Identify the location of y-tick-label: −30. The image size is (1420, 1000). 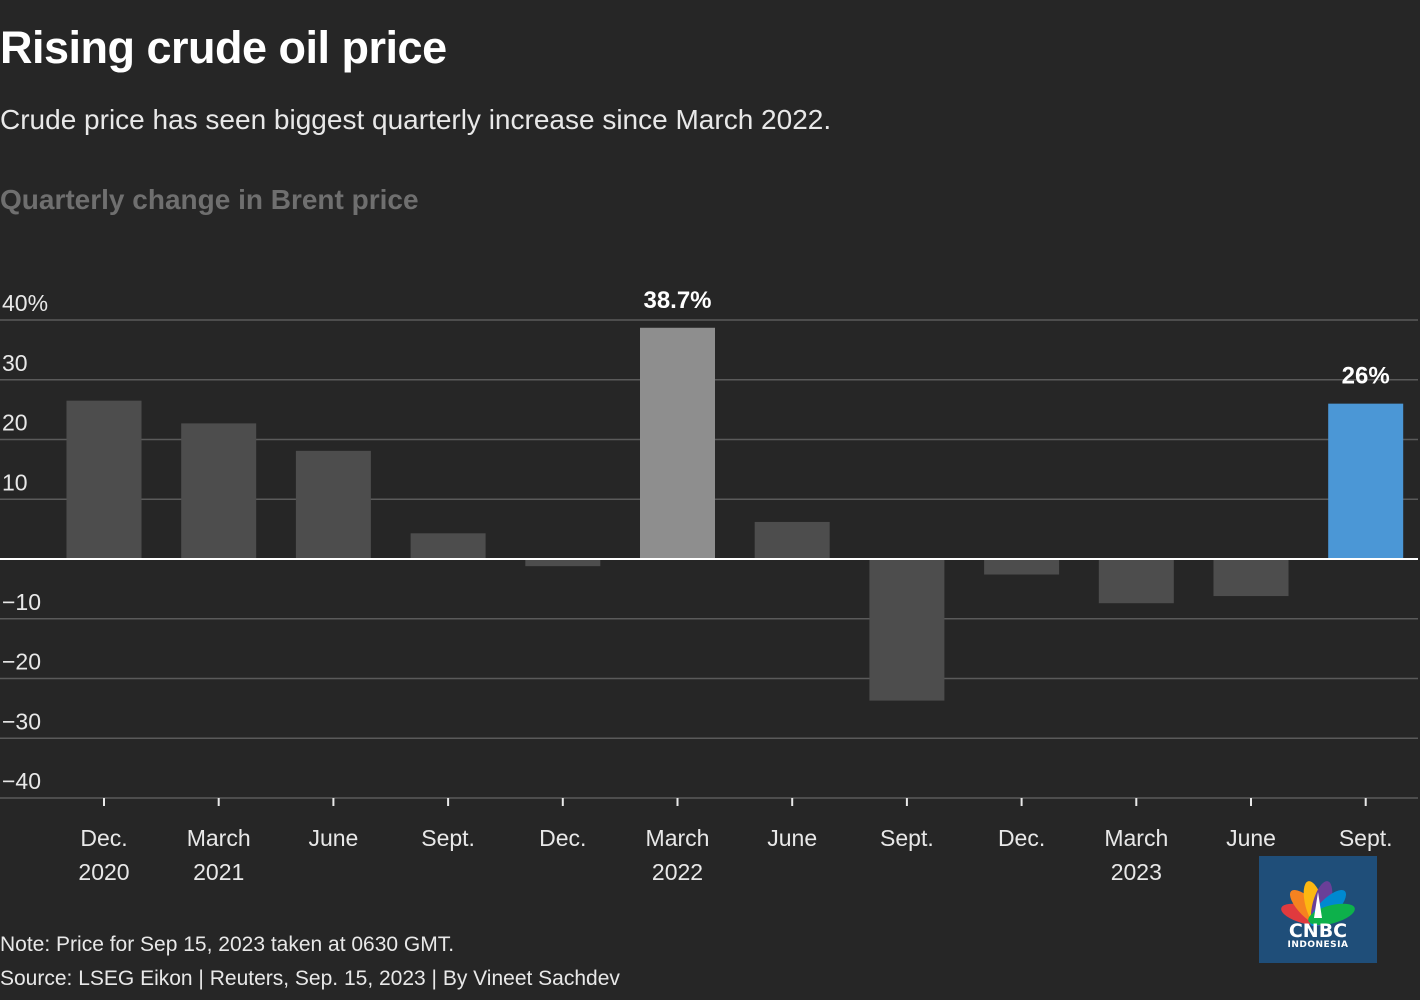
(21, 721).